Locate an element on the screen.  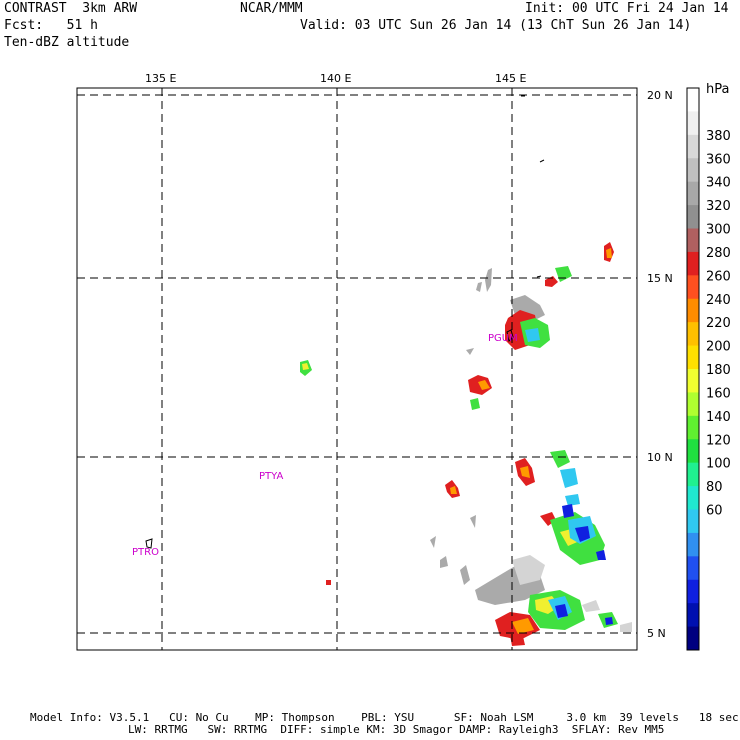
lat-label-10: 10 N is located at coordinates (660, 457).